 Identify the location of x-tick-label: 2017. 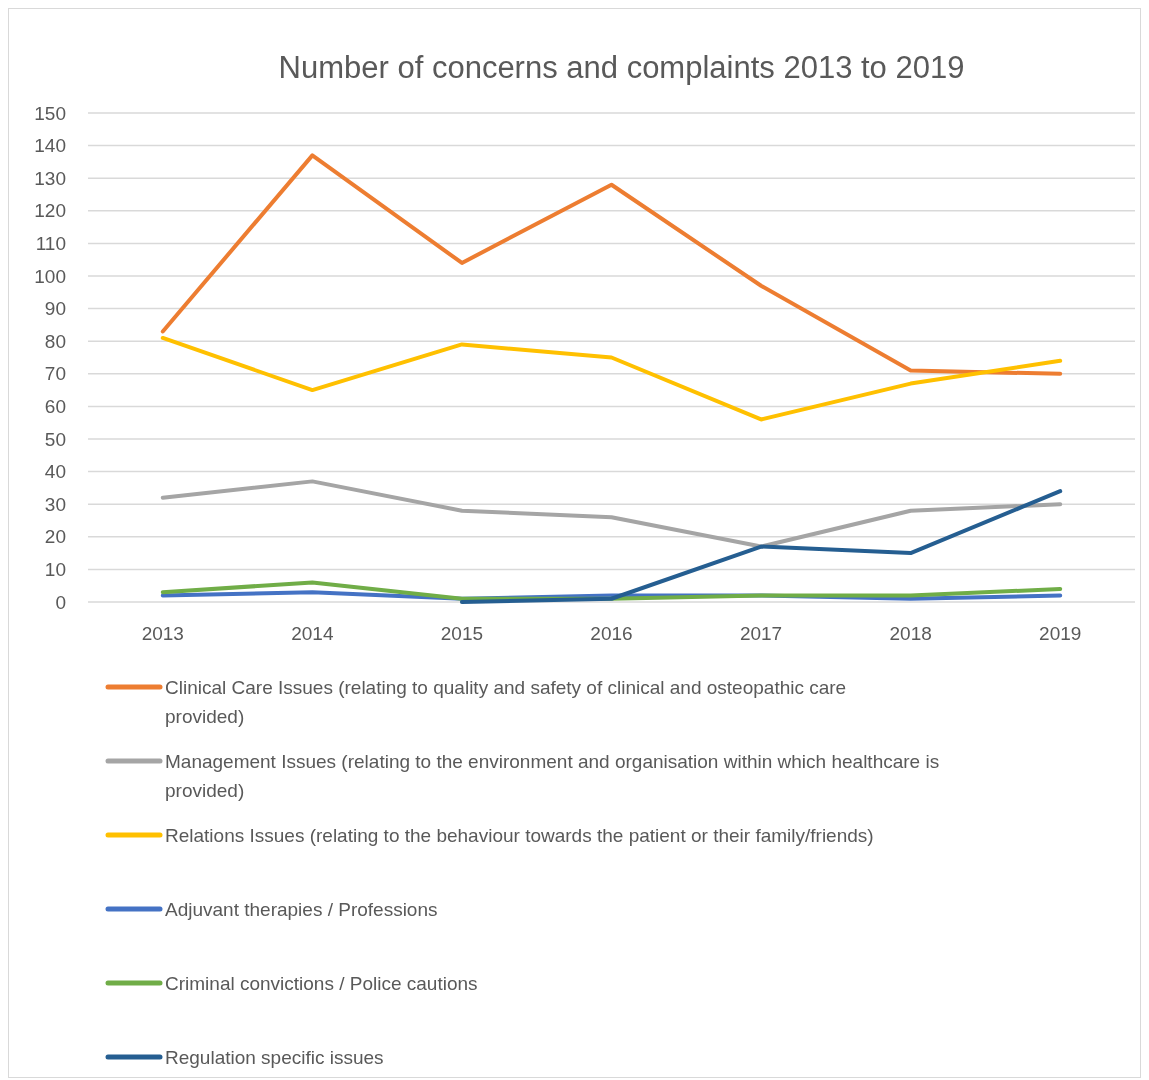
(761, 633).